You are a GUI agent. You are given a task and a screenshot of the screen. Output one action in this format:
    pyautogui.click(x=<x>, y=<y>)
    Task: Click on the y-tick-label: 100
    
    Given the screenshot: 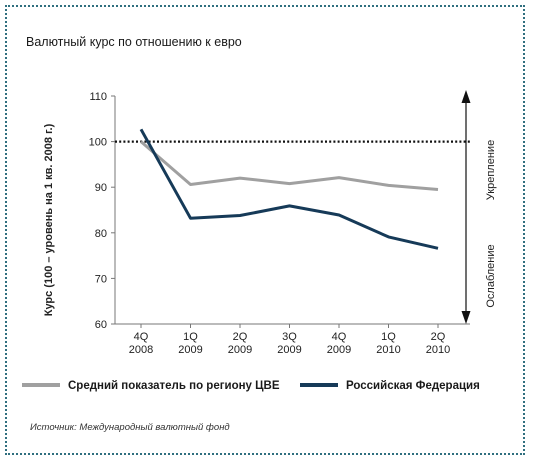 What is the action you would take?
    pyautogui.click(x=98, y=143)
    